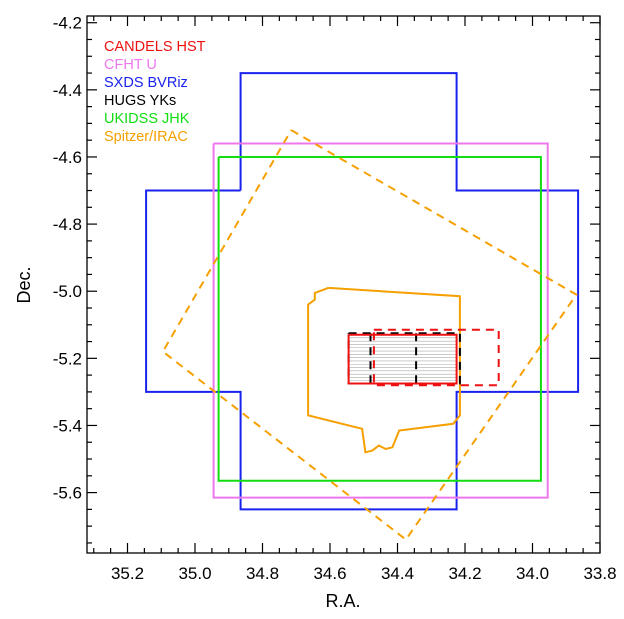 This screenshot has width=624, height=619. I want to click on y-tick-label: -5.0, so click(67, 291).